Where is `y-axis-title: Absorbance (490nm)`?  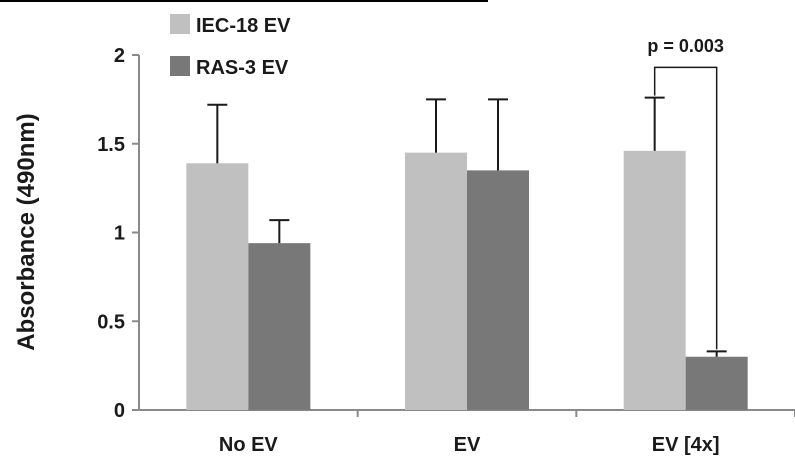
y-axis-title: Absorbance (490nm) is located at coordinates (26, 231).